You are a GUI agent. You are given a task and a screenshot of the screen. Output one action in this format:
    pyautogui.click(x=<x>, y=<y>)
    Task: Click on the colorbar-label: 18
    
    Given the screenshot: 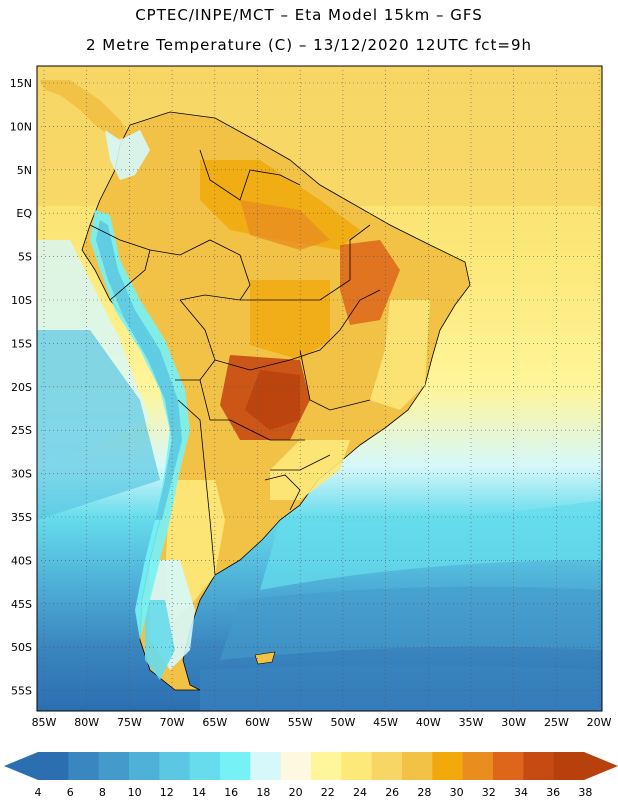 What is the action you would take?
    pyautogui.click(x=263, y=792)
    